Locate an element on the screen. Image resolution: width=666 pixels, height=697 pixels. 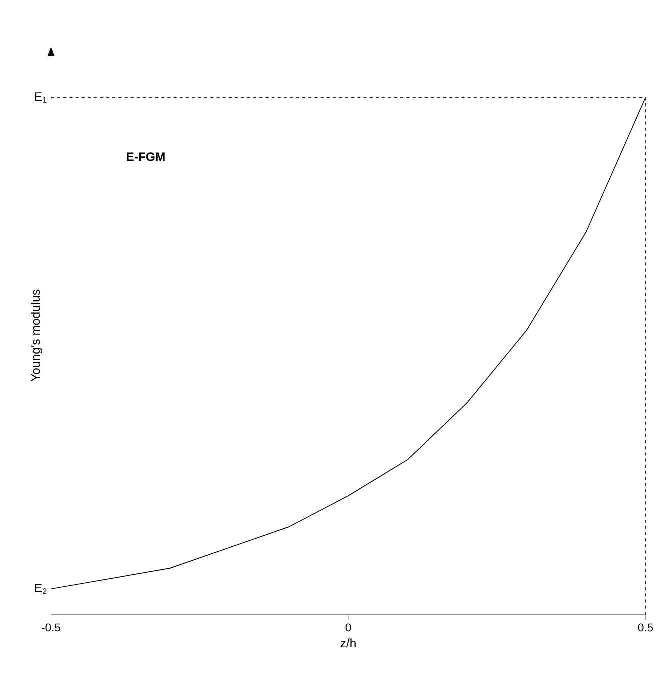
annotation: E-FGM is located at coordinates (145, 157).